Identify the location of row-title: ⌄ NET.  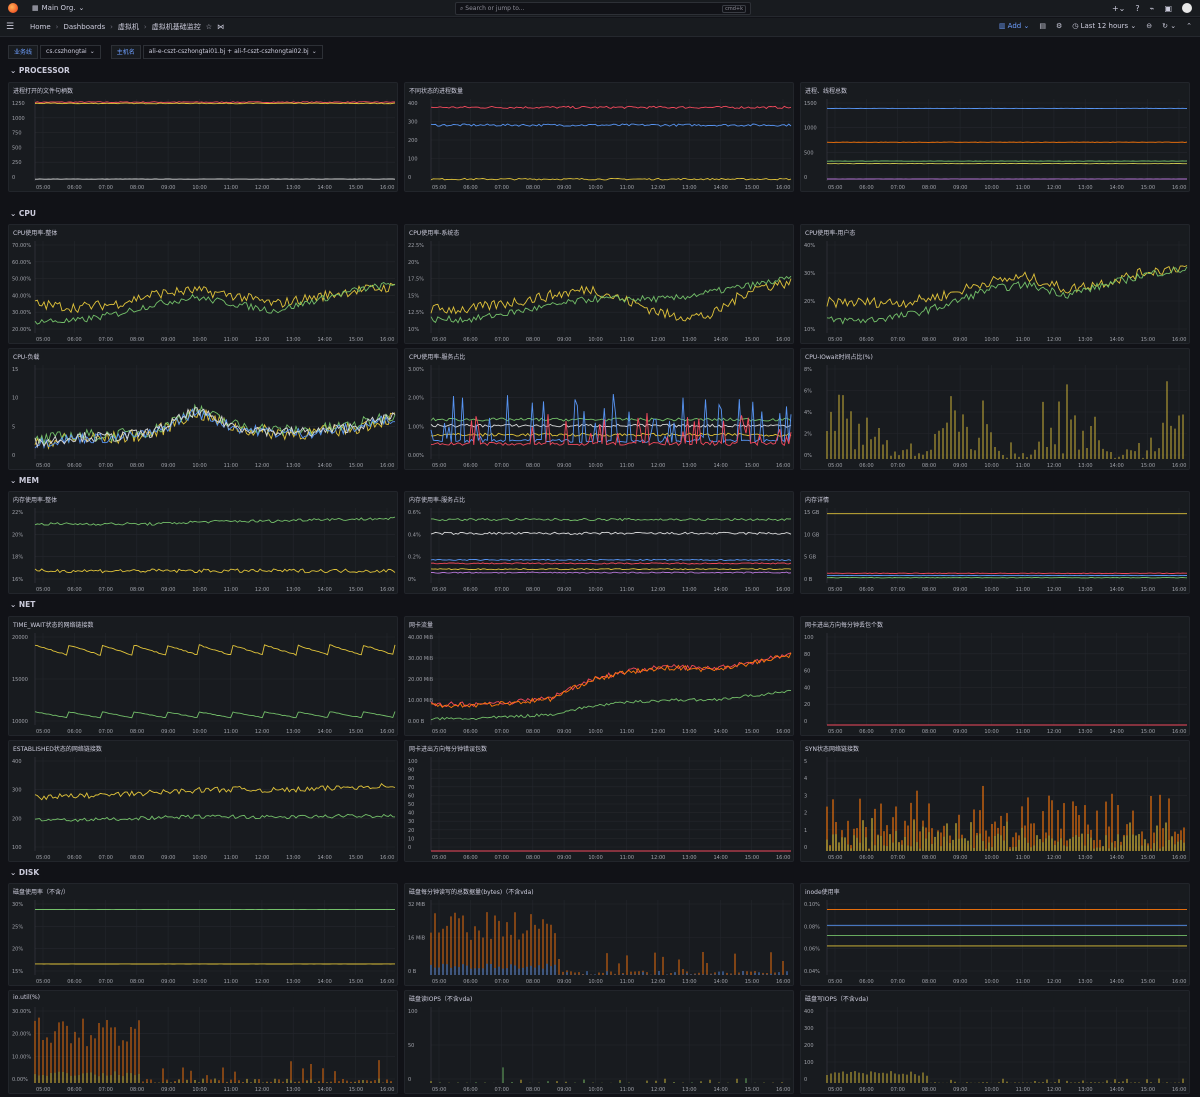
(23, 604).